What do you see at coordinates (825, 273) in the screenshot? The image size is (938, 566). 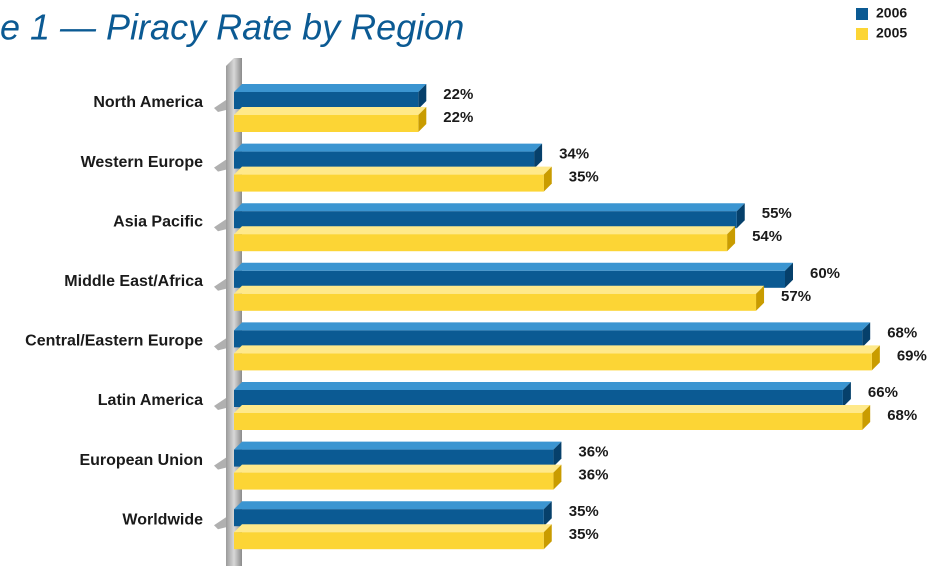 I see `value-label: 60%` at bounding box center [825, 273].